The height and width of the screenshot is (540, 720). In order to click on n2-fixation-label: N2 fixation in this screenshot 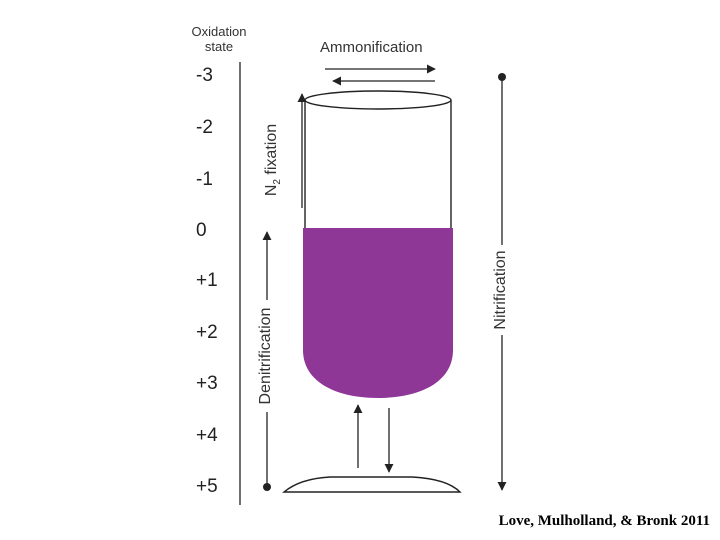, I will do `click(273, 160)`.